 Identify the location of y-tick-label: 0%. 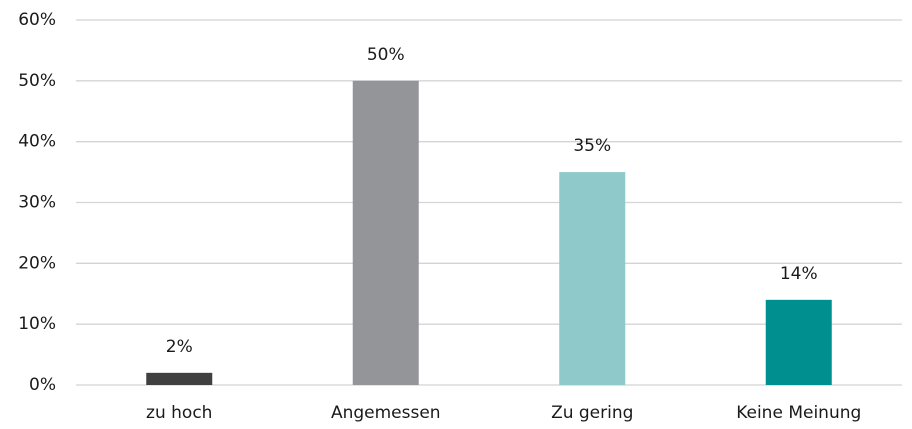
(42, 385).